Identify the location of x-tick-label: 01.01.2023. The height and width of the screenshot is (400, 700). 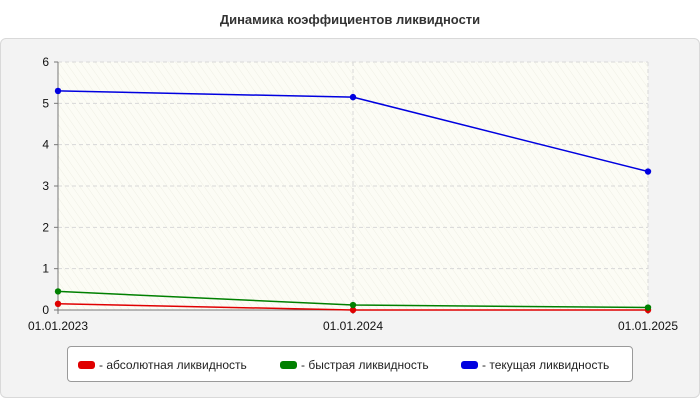
(58, 326).